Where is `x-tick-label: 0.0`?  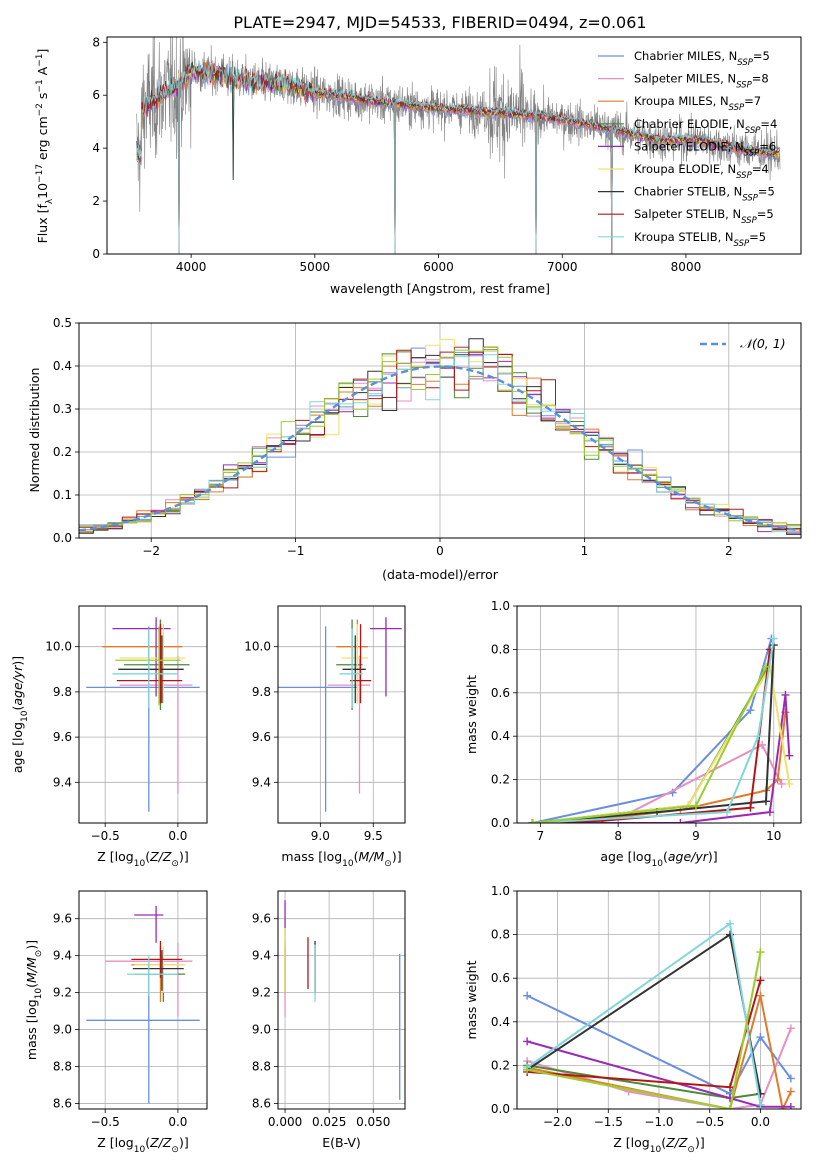 x-tick-label: 0.0 is located at coordinates (760, 1122).